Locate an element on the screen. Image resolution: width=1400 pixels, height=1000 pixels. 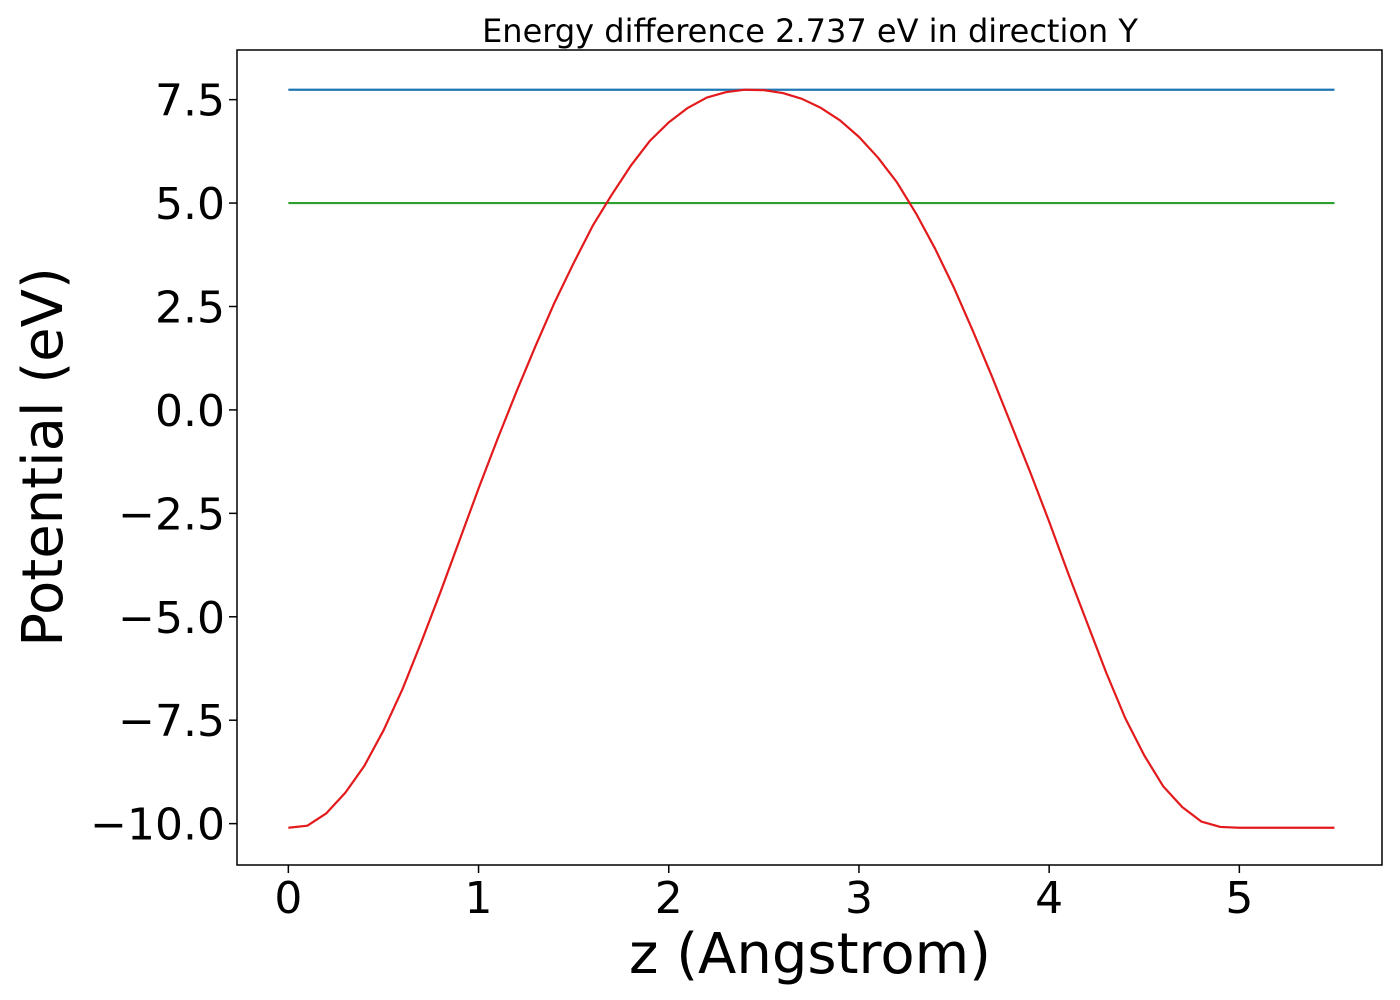
y-axis: −10.0 −7.5 −5.0 −2.5 0.0 2.5 5.0 7.5 is located at coordinates (163, 463).